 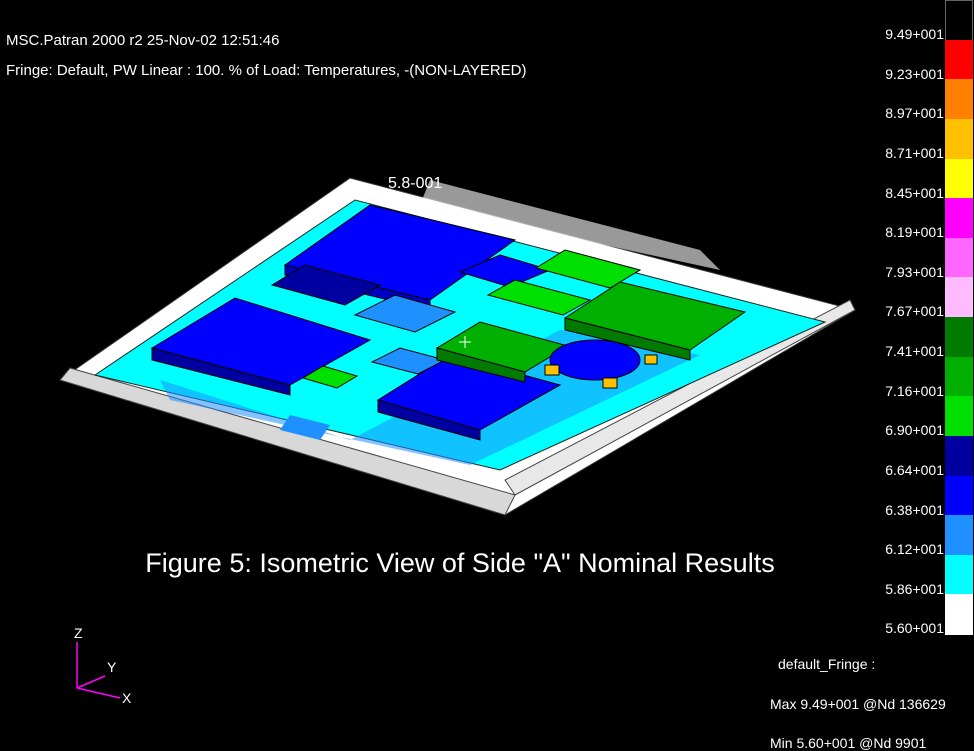 What do you see at coordinates (415, 183) in the screenshot?
I see `model-label: 5.8-001` at bounding box center [415, 183].